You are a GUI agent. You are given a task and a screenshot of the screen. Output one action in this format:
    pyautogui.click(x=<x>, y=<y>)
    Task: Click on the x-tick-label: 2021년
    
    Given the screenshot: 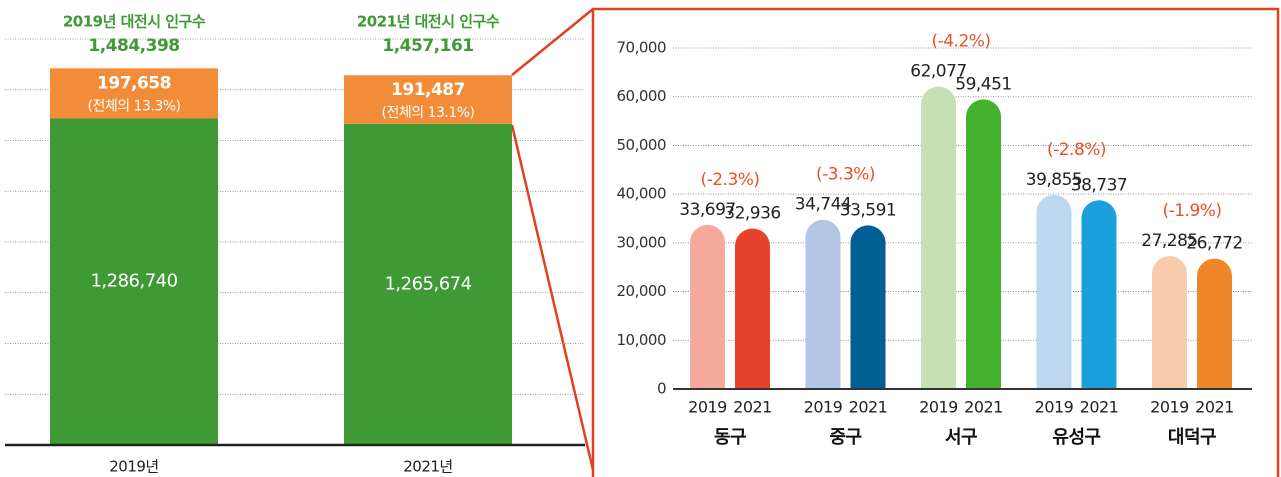 What is the action you would take?
    pyautogui.click(x=427, y=467)
    